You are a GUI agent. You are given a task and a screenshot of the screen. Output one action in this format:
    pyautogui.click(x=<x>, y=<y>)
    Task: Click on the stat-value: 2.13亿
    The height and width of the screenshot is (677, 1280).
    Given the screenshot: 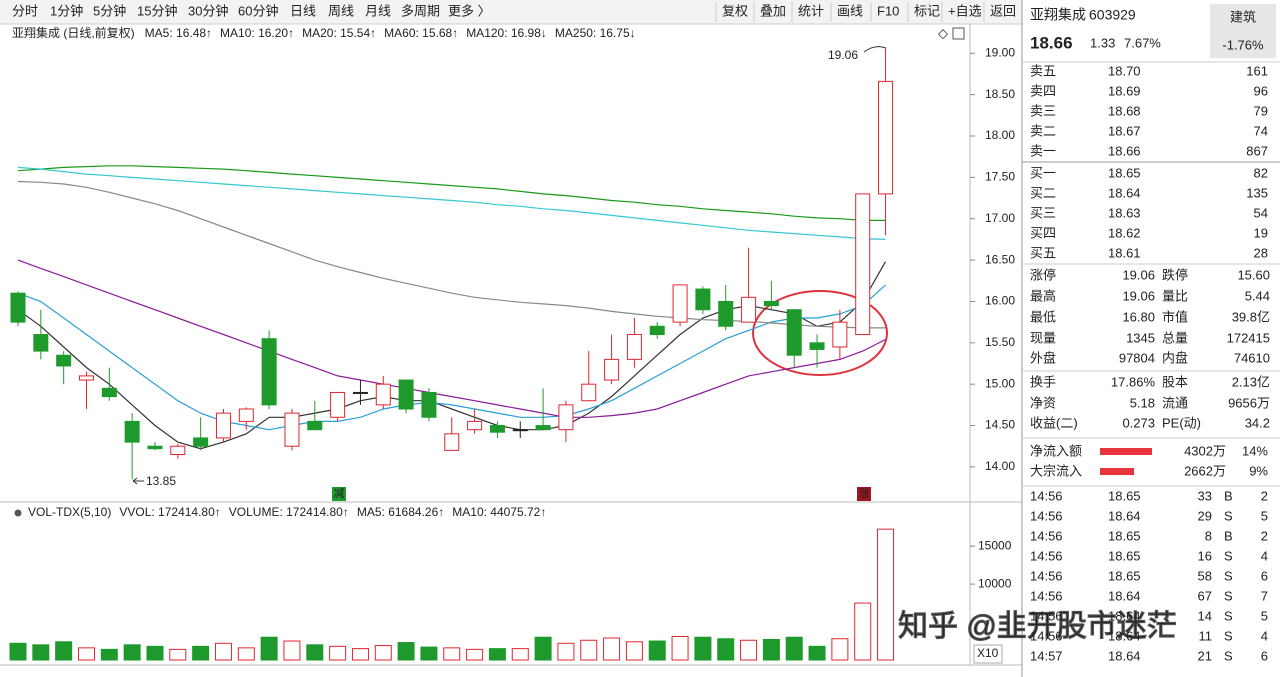 What is the action you would take?
    pyautogui.click(x=1251, y=381)
    